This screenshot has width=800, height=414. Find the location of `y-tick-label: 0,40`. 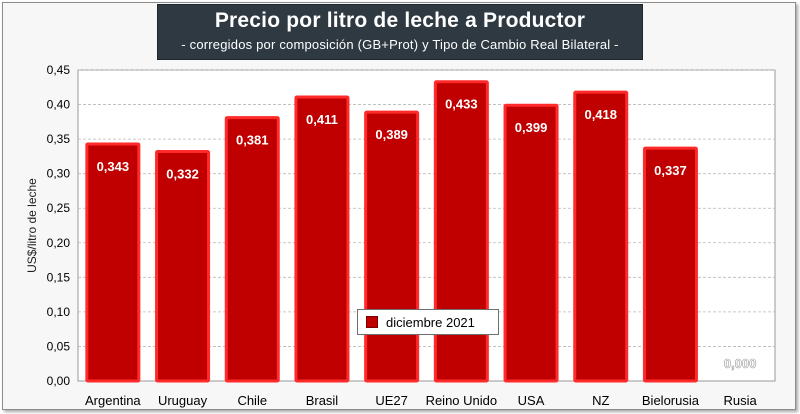

y-tick-label: 0,40 is located at coordinates (59, 105).